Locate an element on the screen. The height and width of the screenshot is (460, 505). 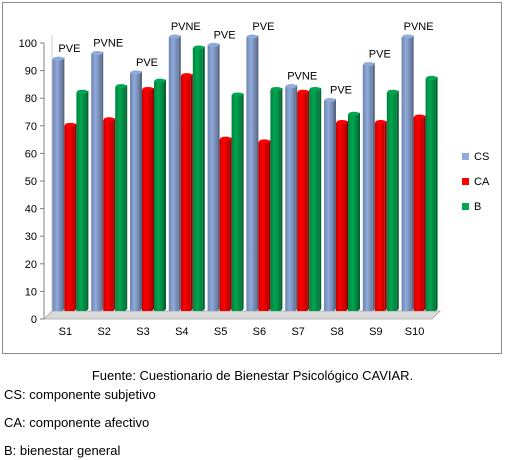
bar-b-s9 is located at coordinates (391, 201).